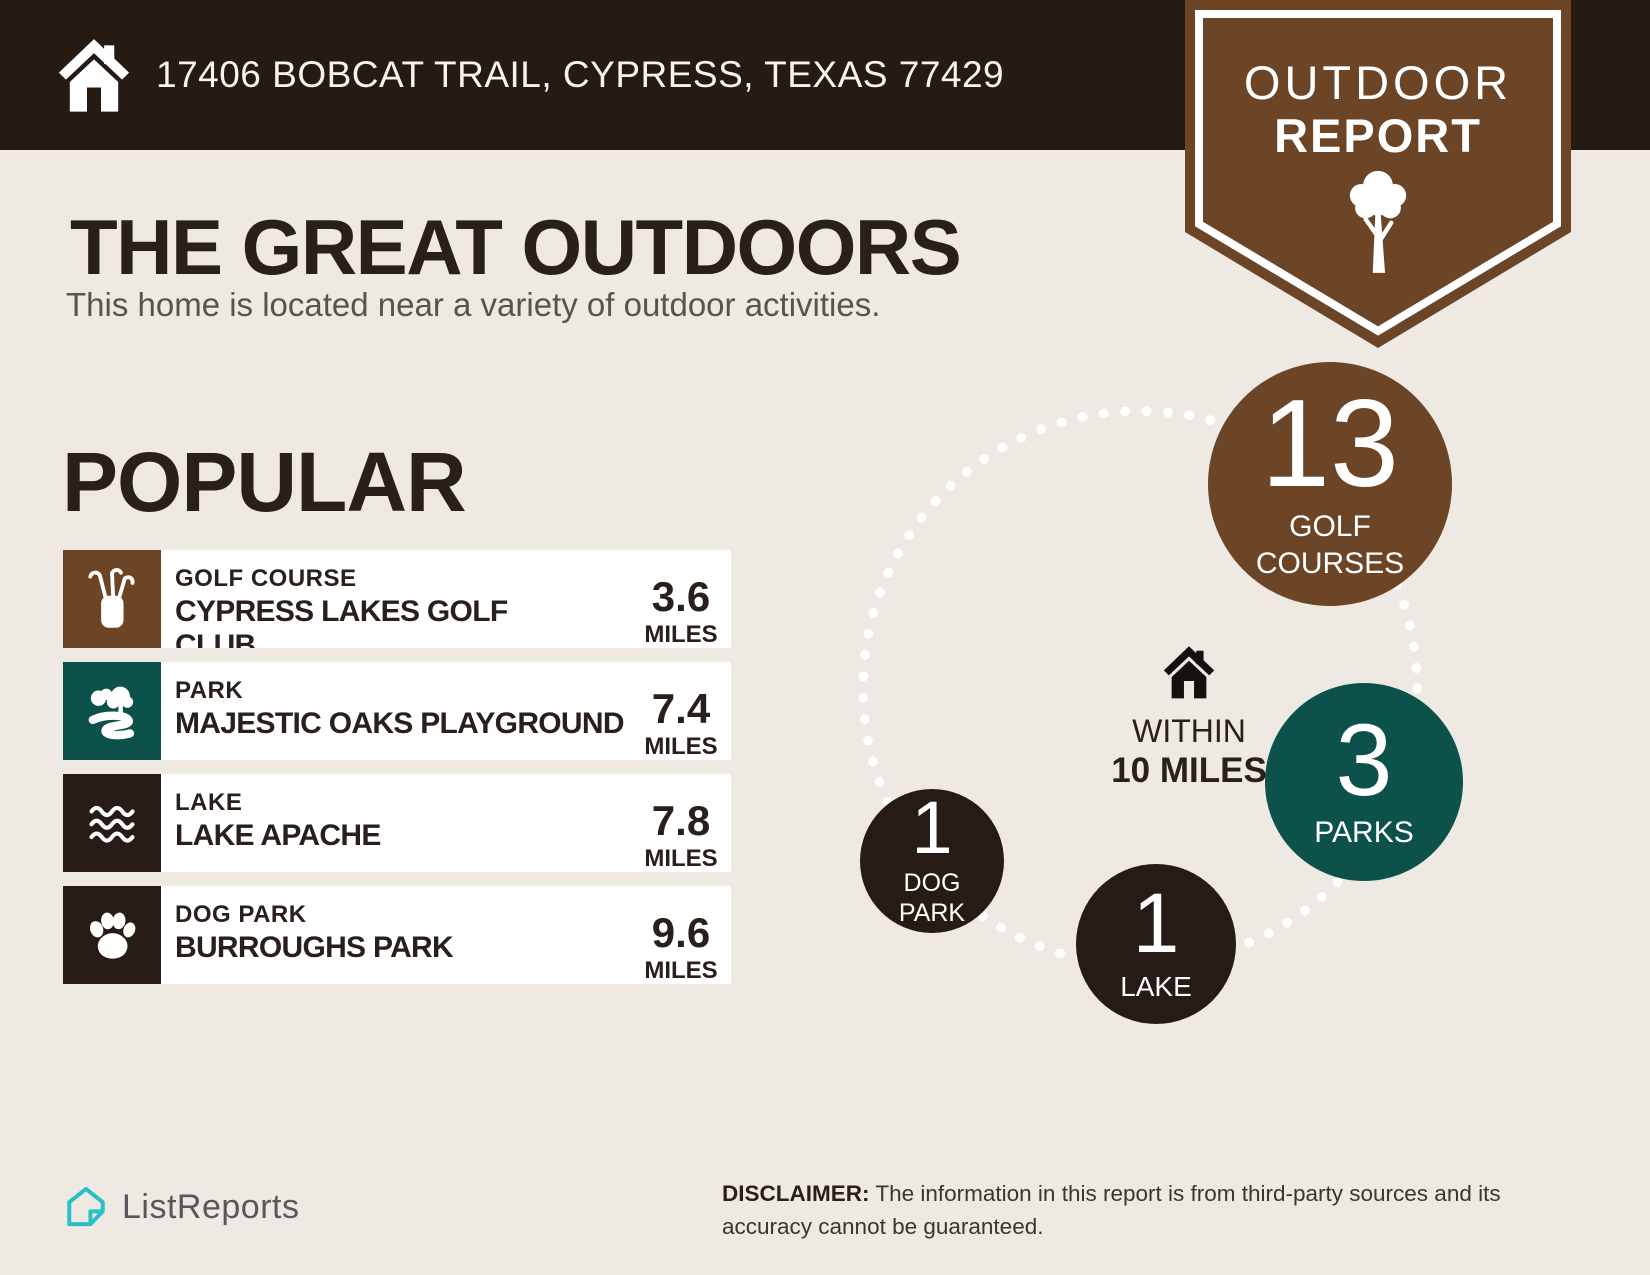  I want to click on list-item-park: PARK MAJESTIC OAKS PLAYGROUND 7.4 MILES, so click(397, 711).